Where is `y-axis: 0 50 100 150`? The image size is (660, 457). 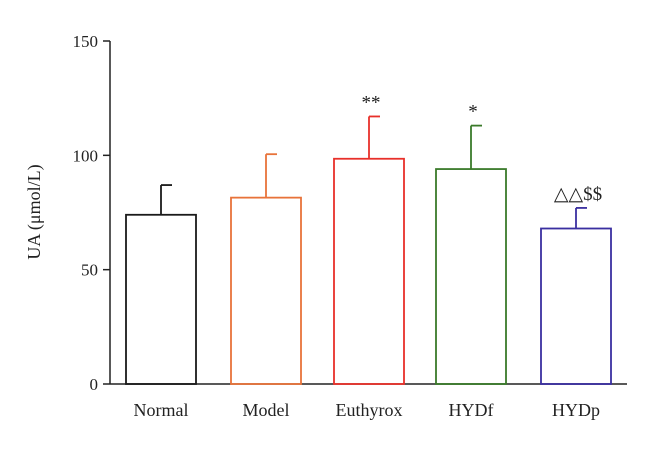
y-axis: 0 50 100 150 is located at coordinates (92, 213).